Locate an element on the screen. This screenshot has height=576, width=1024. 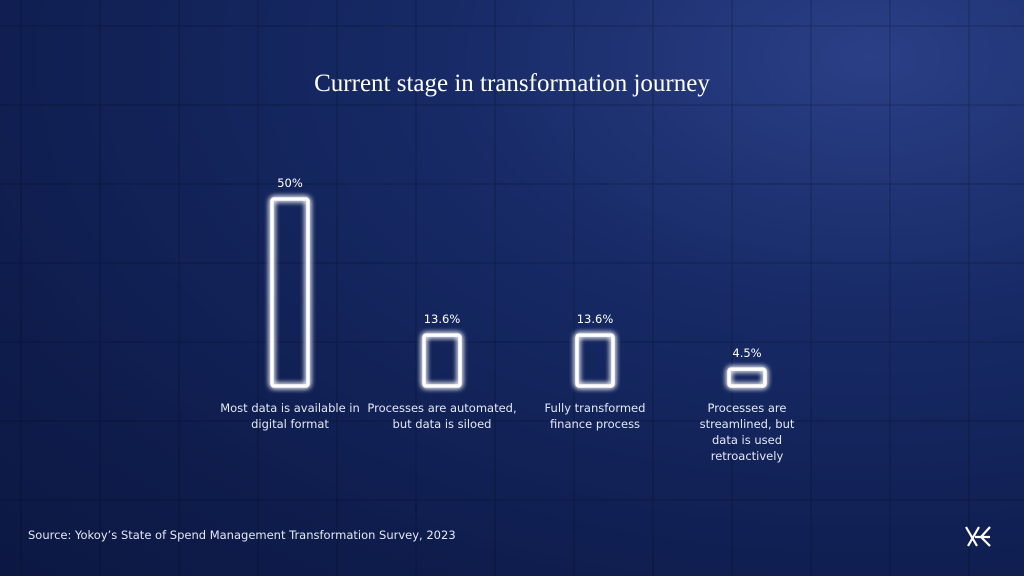
chart-title: Current stage in transformation journey is located at coordinates (512, 83).